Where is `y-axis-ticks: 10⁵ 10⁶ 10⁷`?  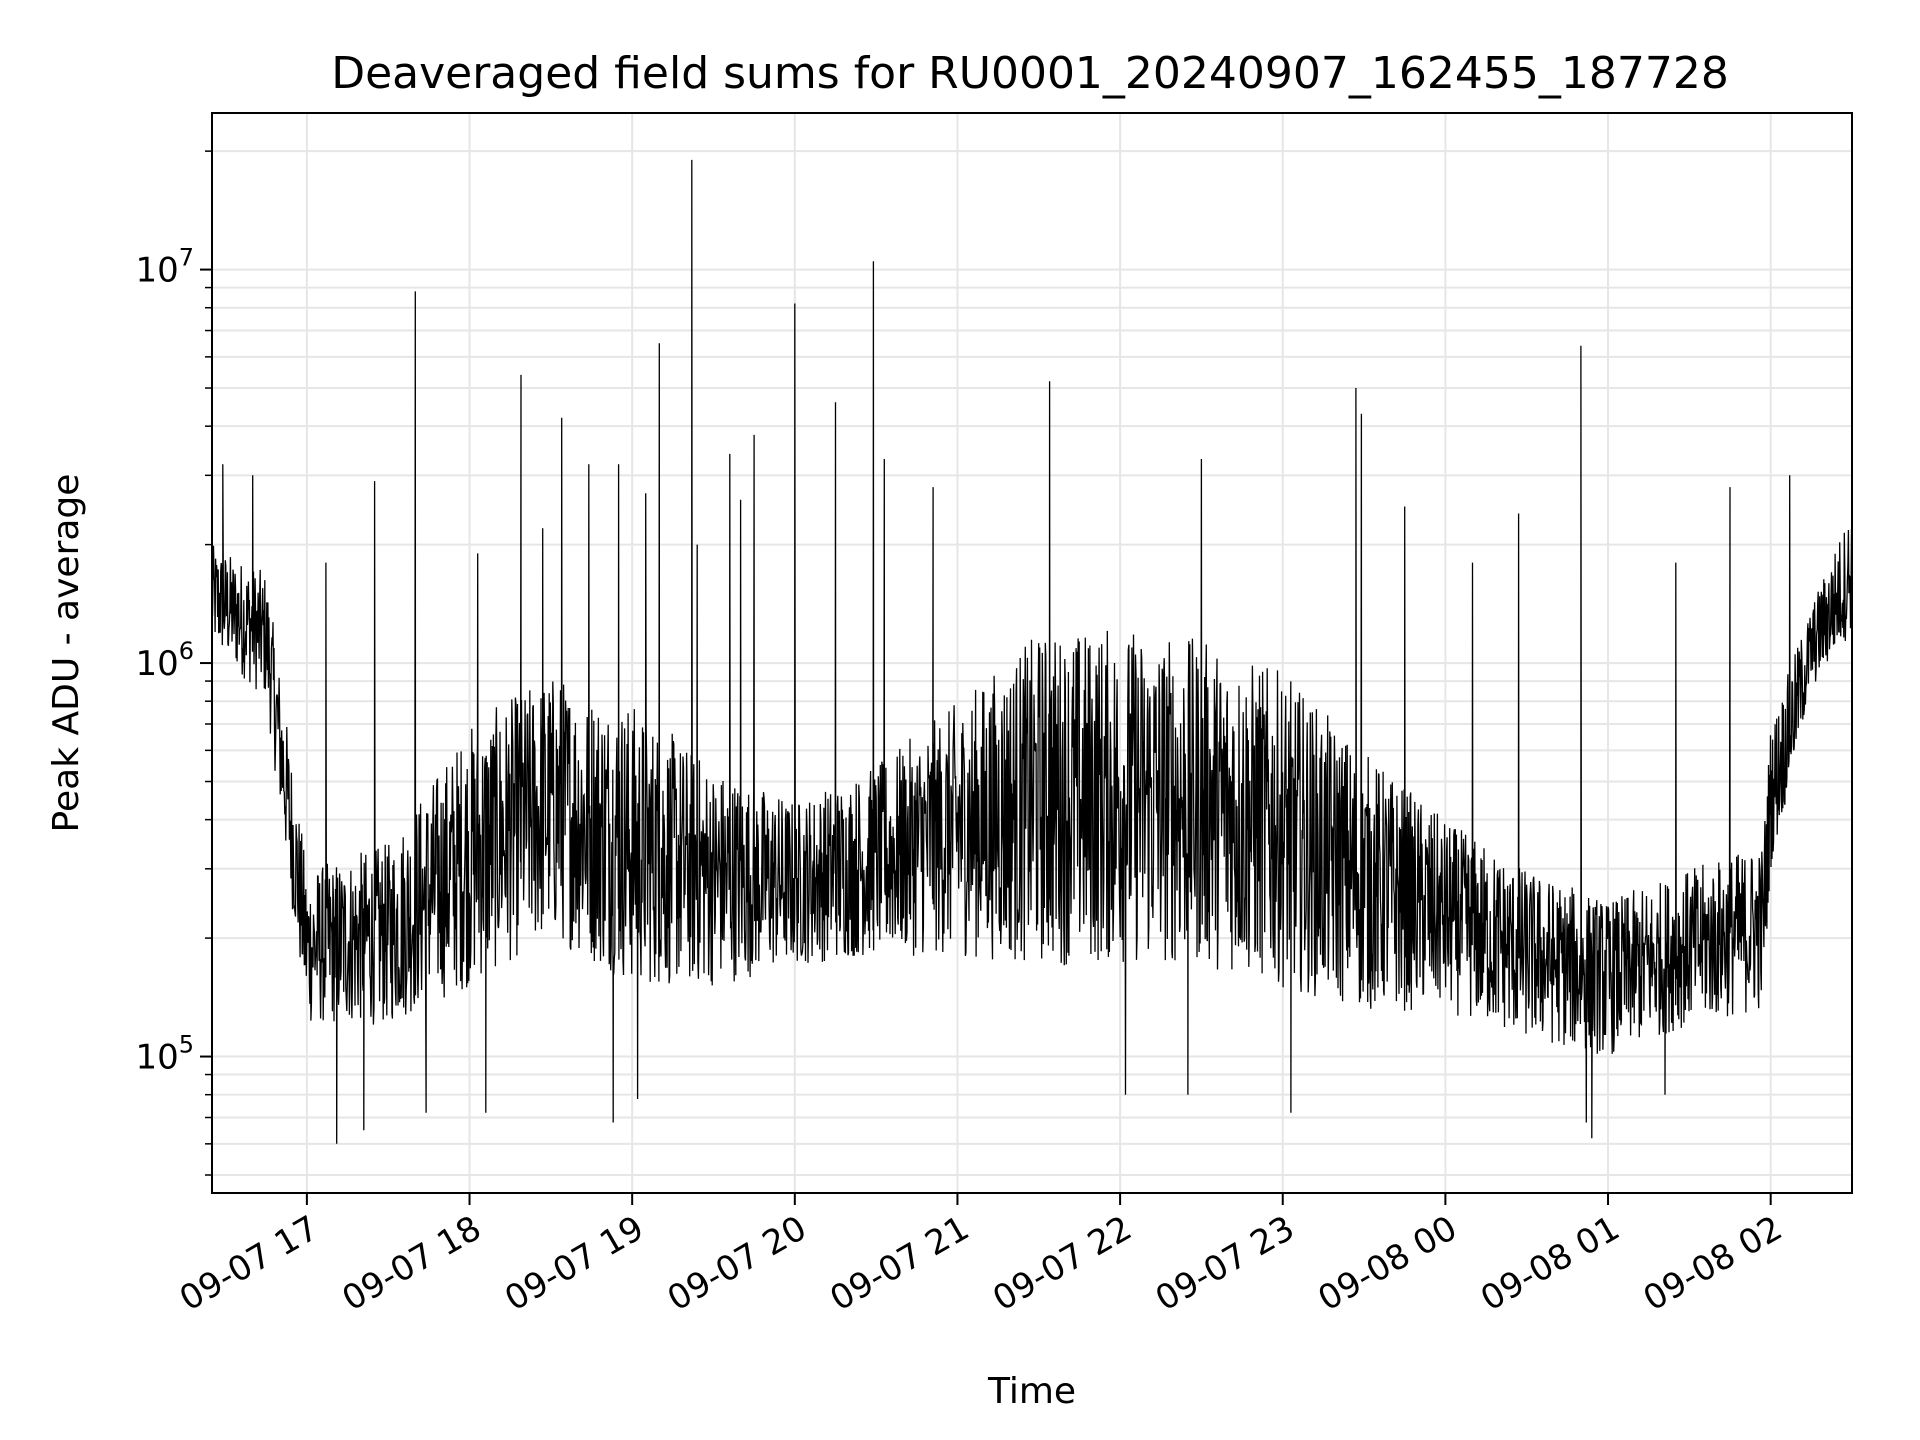 y-axis-ticks: 10⁵ 10⁶ 10⁷ is located at coordinates (173, 663).